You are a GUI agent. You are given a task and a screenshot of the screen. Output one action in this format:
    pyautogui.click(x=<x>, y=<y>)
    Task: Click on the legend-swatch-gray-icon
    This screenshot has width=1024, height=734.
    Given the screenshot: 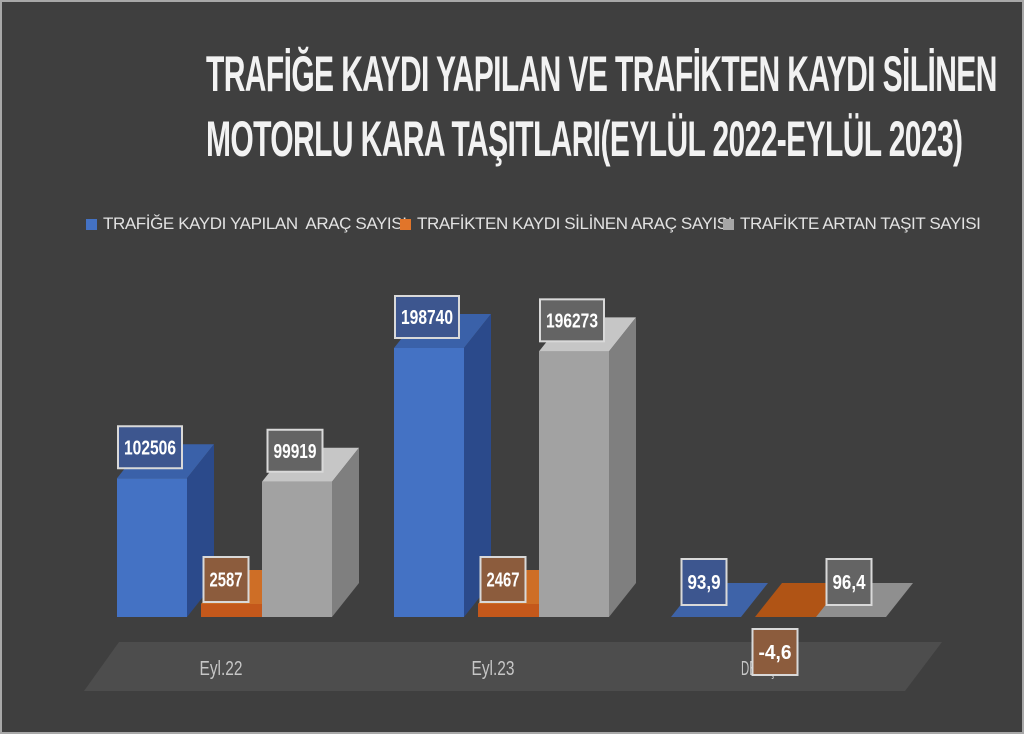 What is the action you would take?
    pyautogui.click(x=728, y=224)
    